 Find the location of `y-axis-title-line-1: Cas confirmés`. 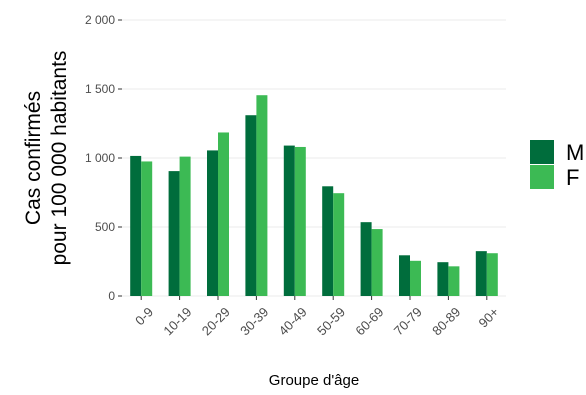

y-axis-title-line-1: Cas confirmés is located at coordinates (33, 158).